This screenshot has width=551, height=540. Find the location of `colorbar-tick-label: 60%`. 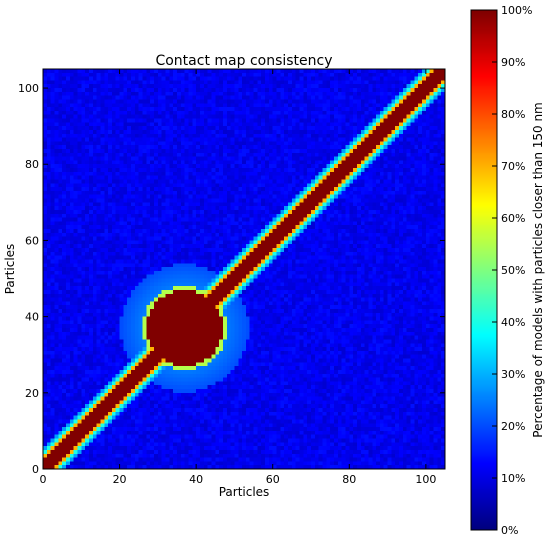

colorbar-tick-label: 60% is located at coordinates (513, 218).